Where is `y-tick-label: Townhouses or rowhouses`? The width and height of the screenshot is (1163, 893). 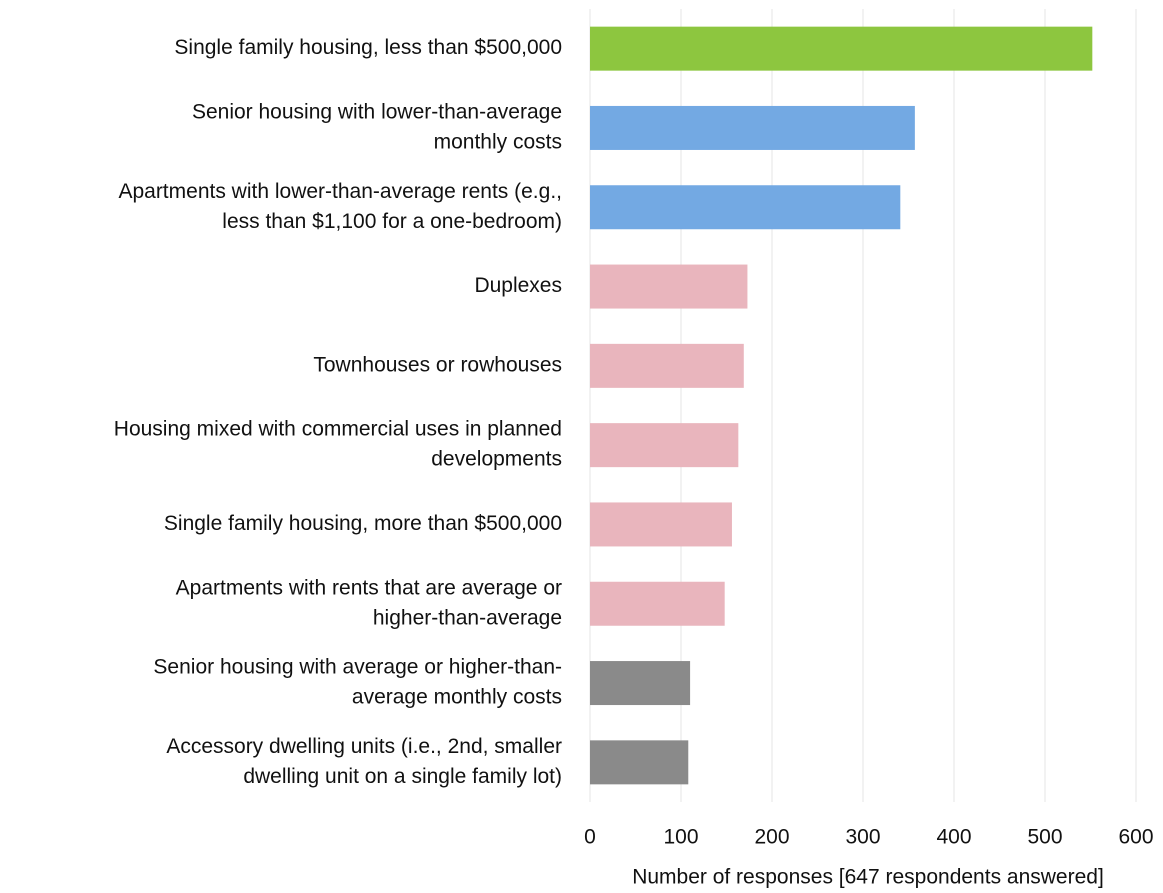
y-tick-label: Townhouses or rowhouses is located at coordinates (437, 364).